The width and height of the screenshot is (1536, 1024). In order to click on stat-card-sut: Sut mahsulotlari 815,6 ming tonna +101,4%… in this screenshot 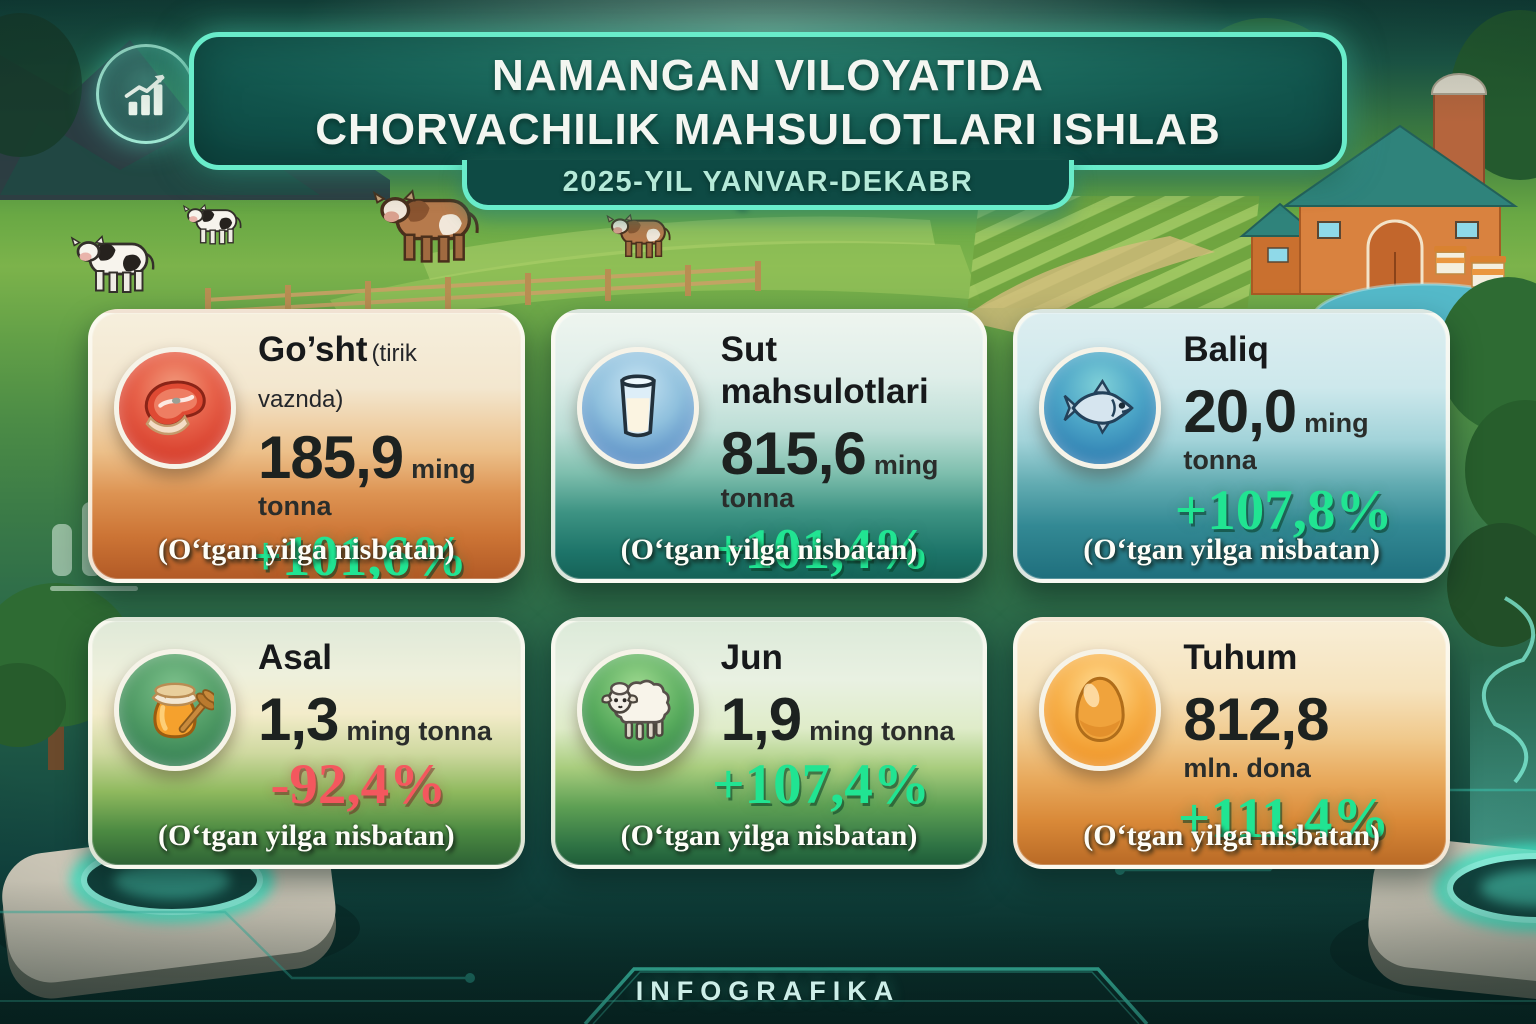, I will do `click(769, 446)`.